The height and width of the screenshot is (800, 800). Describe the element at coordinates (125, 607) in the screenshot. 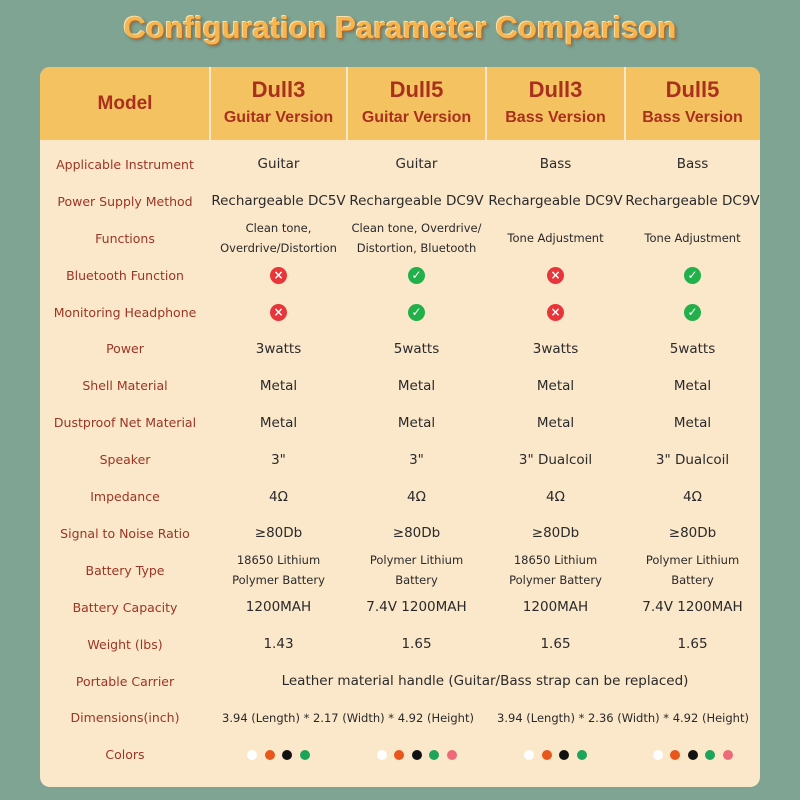

I see `row-label: Battery Capacity` at that location.